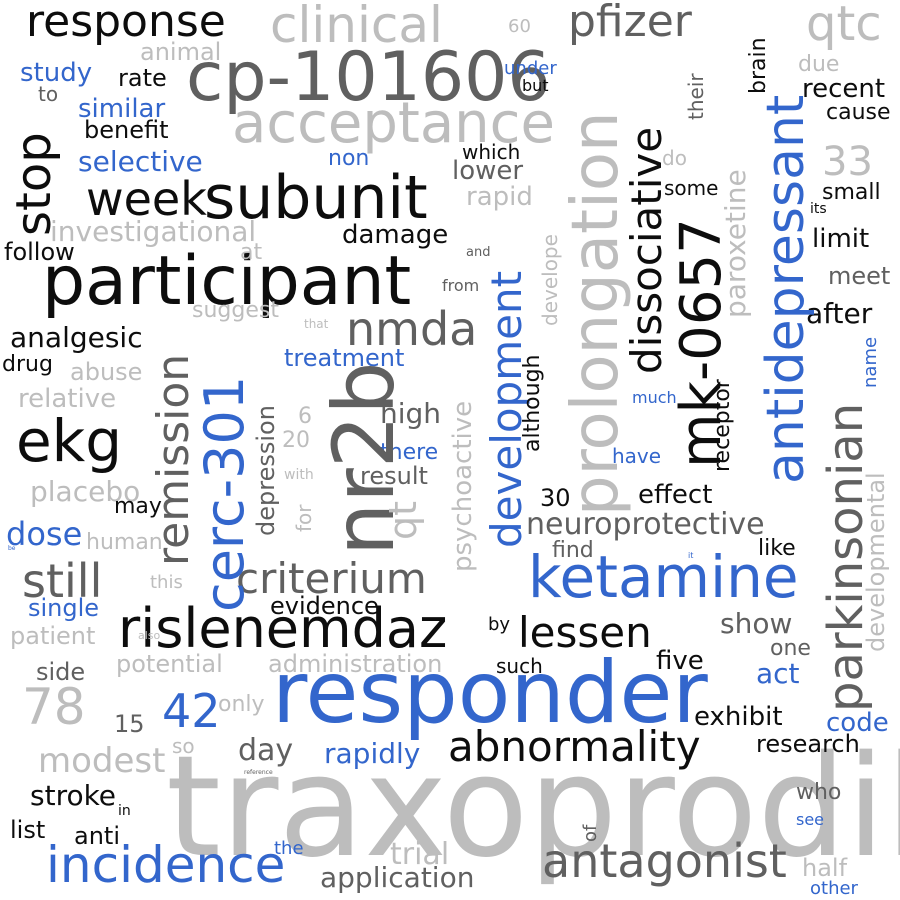 The image size is (900, 900). What do you see at coordinates (664, 861) in the screenshot?
I see `word-antagonist: antagonist` at bounding box center [664, 861].